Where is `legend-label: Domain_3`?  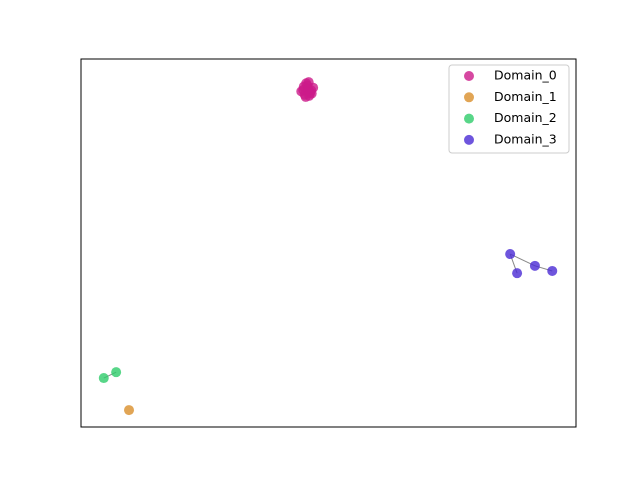 legend-label: Domain_3 is located at coordinates (525, 138).